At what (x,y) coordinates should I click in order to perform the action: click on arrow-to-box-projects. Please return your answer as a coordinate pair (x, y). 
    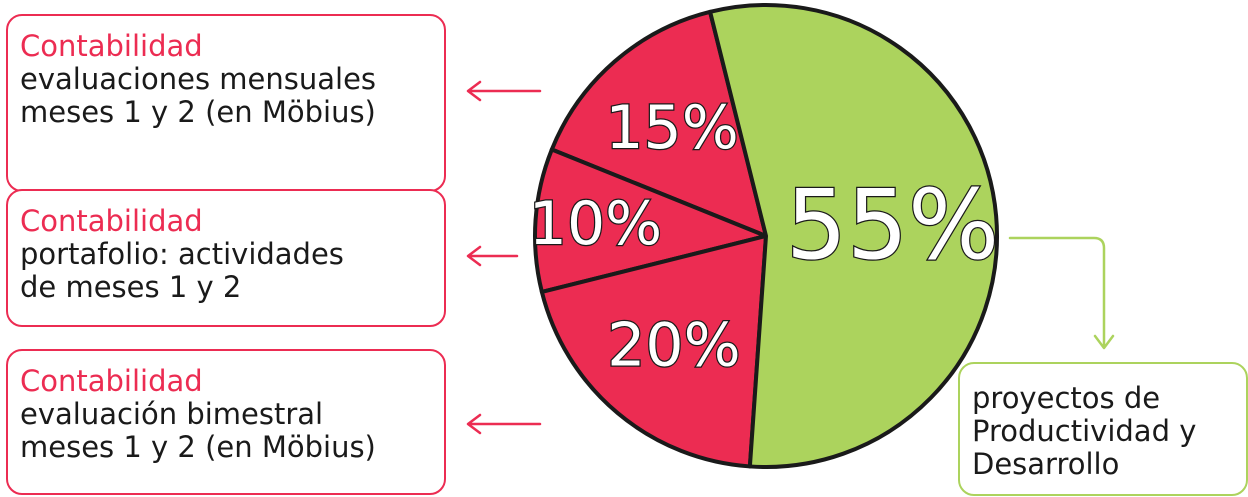
    Looking at the image, I should click on (1061, 293).